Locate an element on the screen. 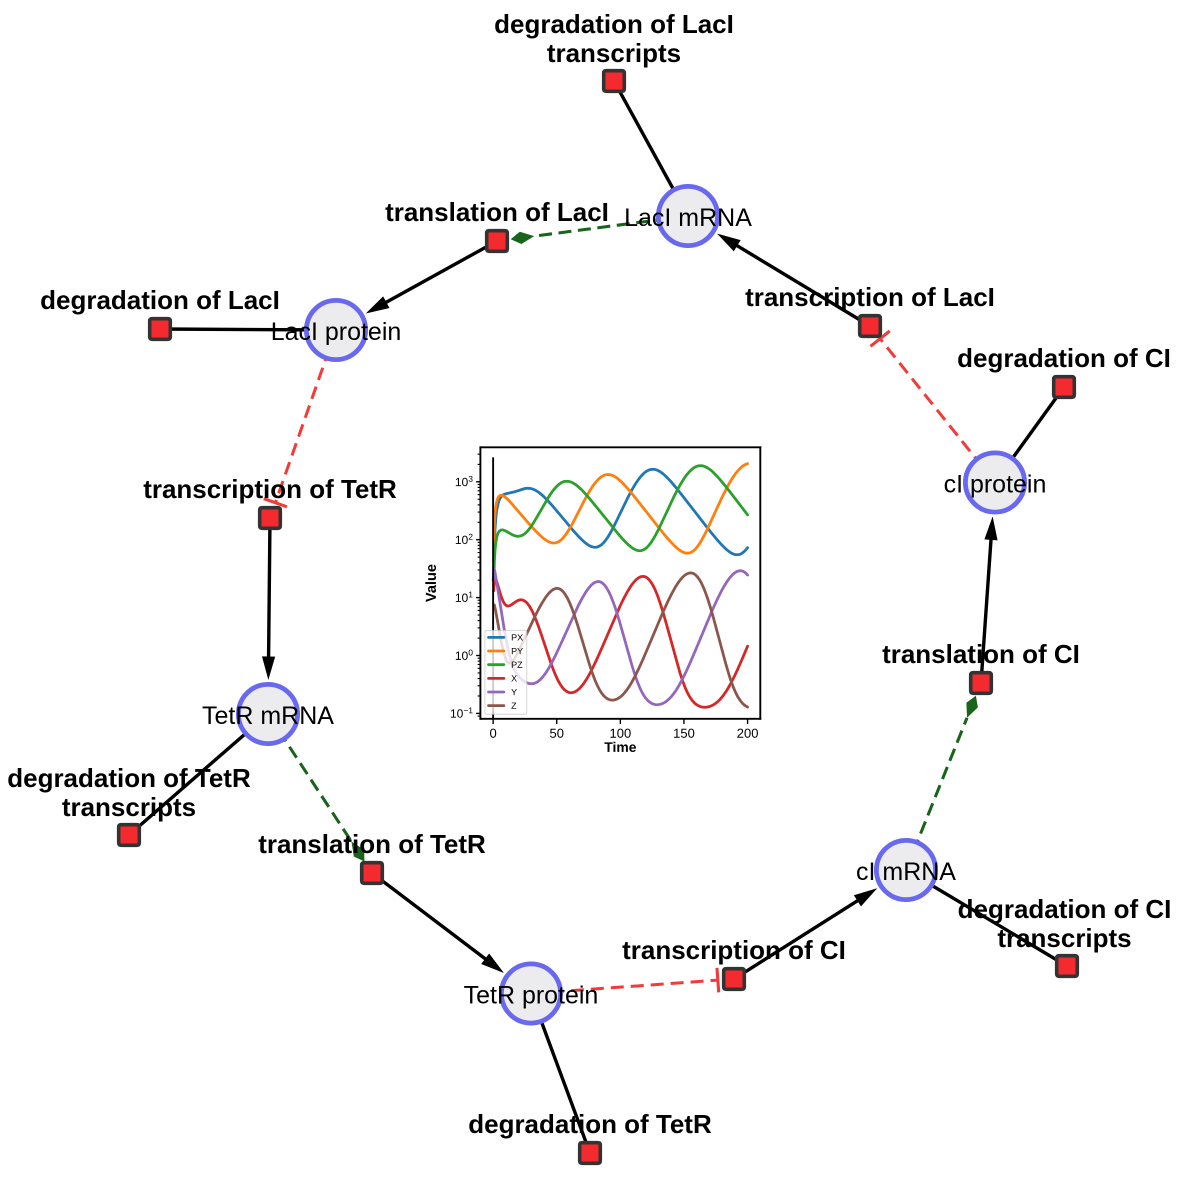 Image resolution: width=1189 pixels, height=1200 pixels. svg-text: TetR mRNA is located at coordinates (268, 716).